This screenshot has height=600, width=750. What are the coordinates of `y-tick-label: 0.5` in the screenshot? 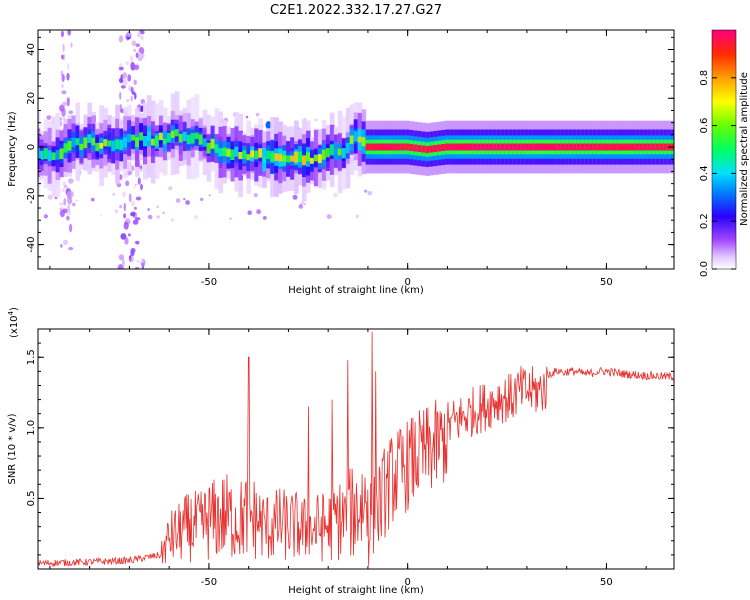 It's located at (31, 498).